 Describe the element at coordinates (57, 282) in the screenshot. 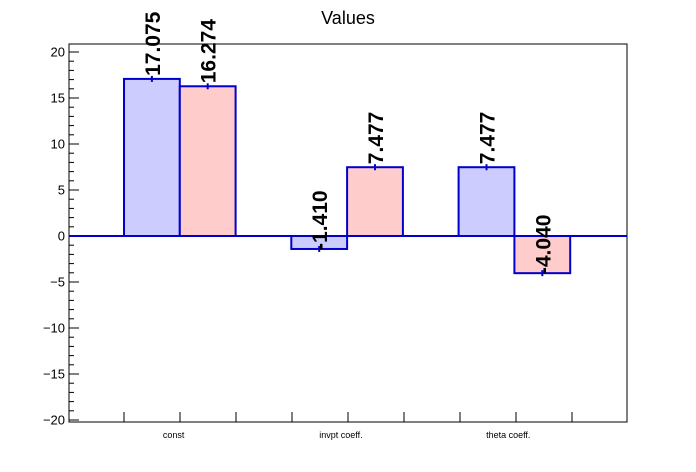

I see `y-tick-label: −5` at that location.